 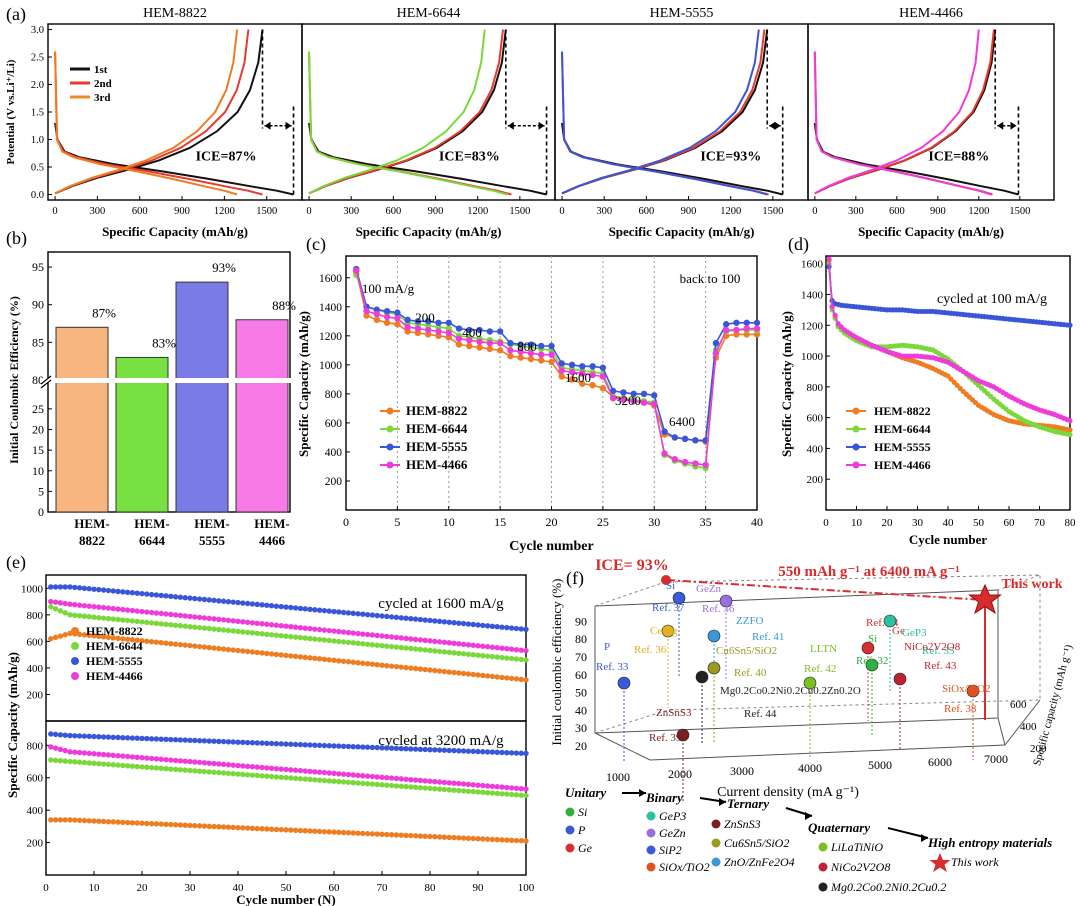 What do you see at coordinates (41, 491) in the screenshot?
I see `panel-b-ytick-label: 5` at bounding box center [41, 491].